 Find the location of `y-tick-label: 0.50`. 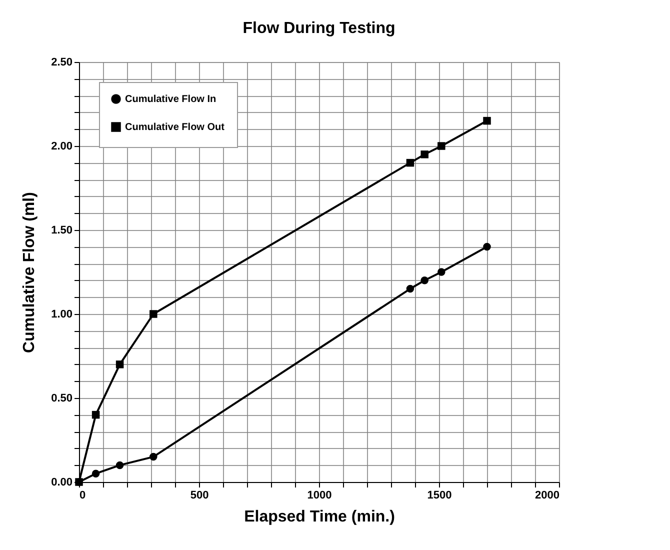

y-tick-label: 0.50 is located at coordinates (61, 398).